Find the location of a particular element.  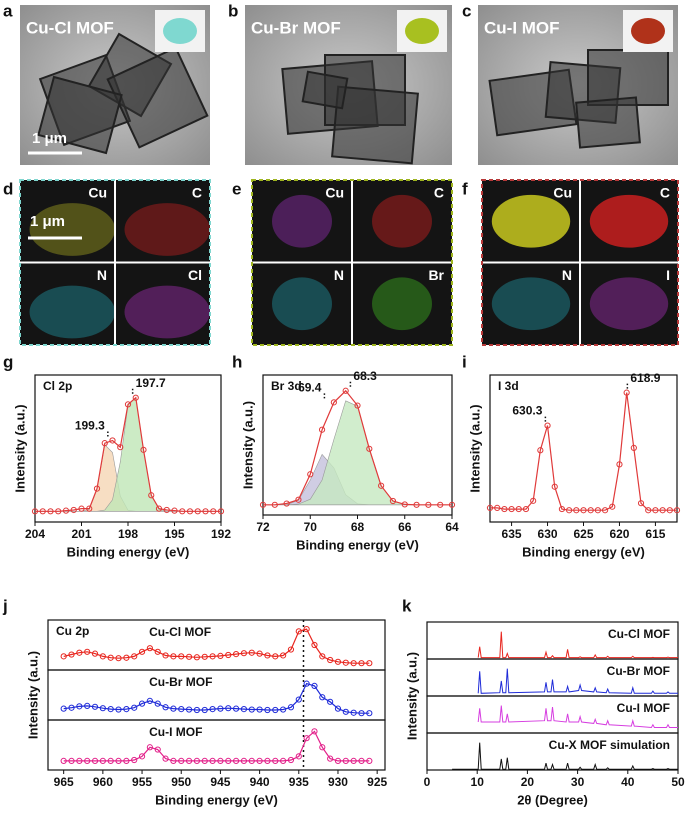

panel-title: Cu 2p is located at coordinates (72, 631).